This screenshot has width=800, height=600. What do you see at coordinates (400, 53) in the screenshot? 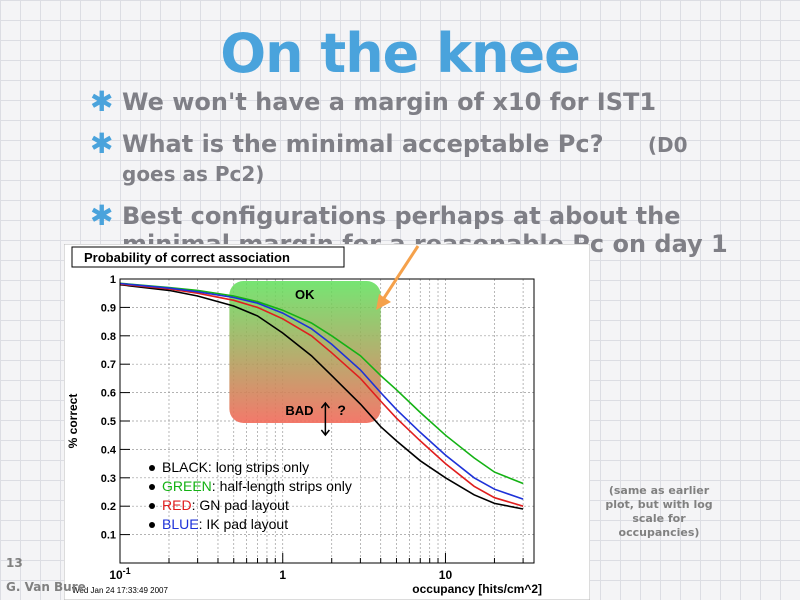
I see `slide-title: On the knee` at bounding box center [400, 53].